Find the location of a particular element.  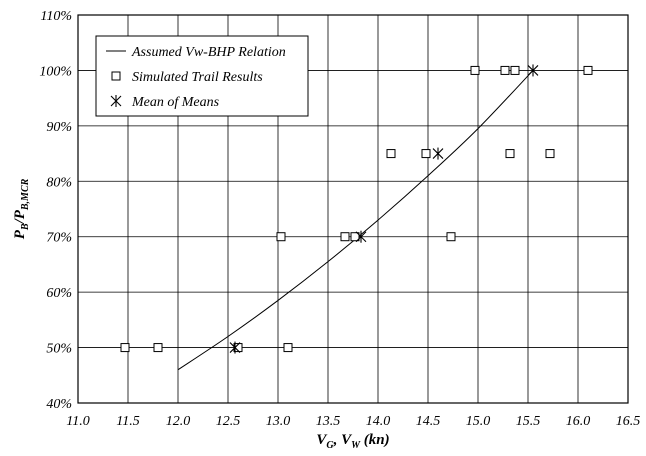

legend-item: Assumed Vw-BHP Relation is located at coordinates (196, 52).